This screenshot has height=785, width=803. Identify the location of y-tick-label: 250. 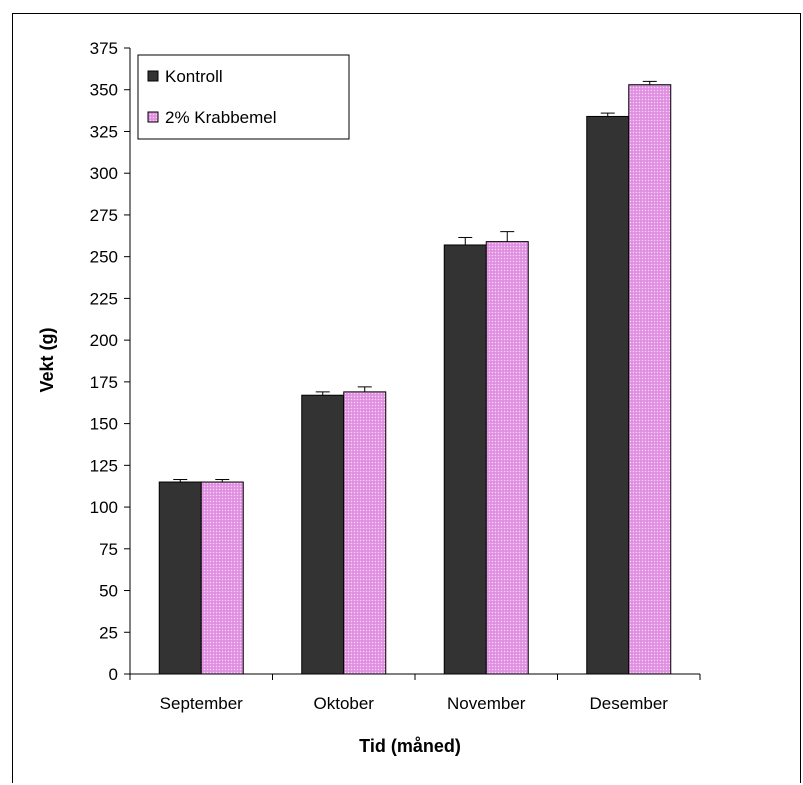
(104, 257).